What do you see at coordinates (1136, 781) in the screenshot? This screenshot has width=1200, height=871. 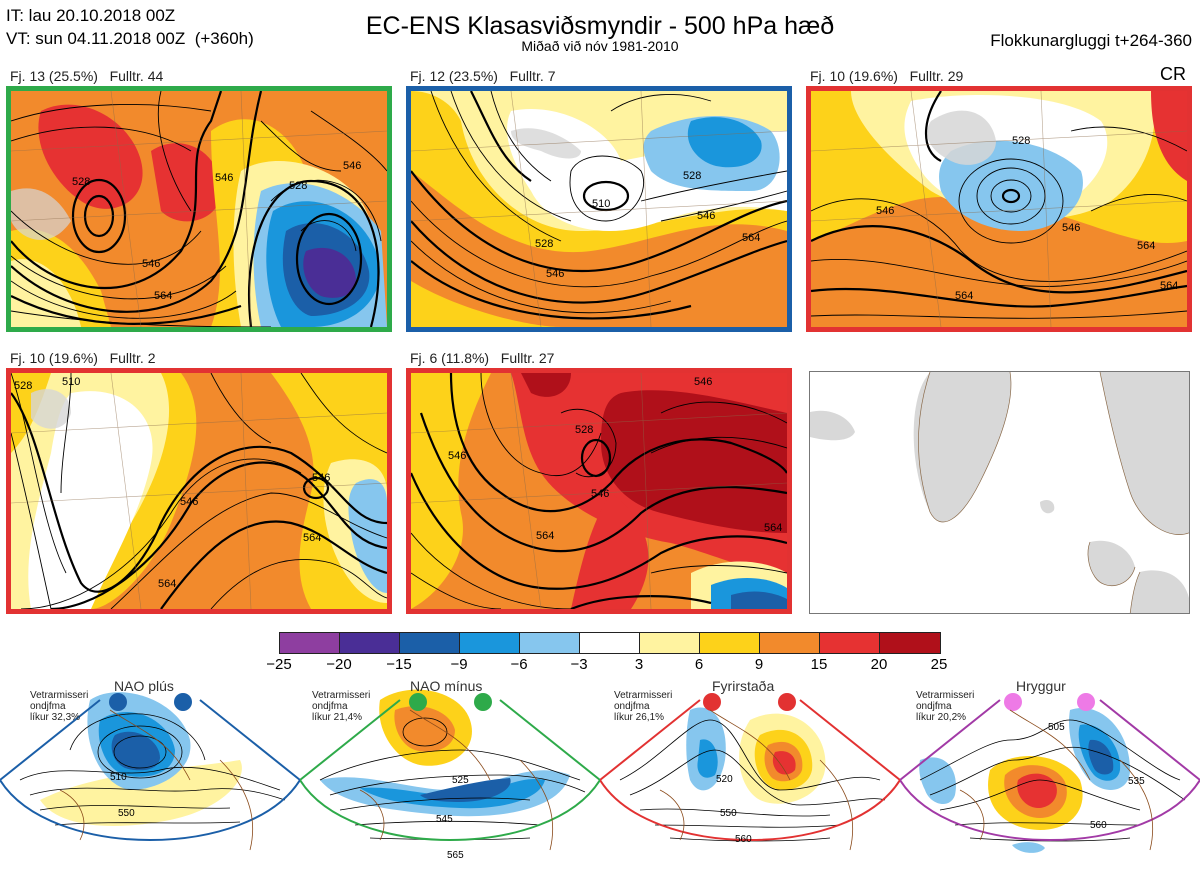 I see `contour-label: 535` at bounding box center [1136, 781].